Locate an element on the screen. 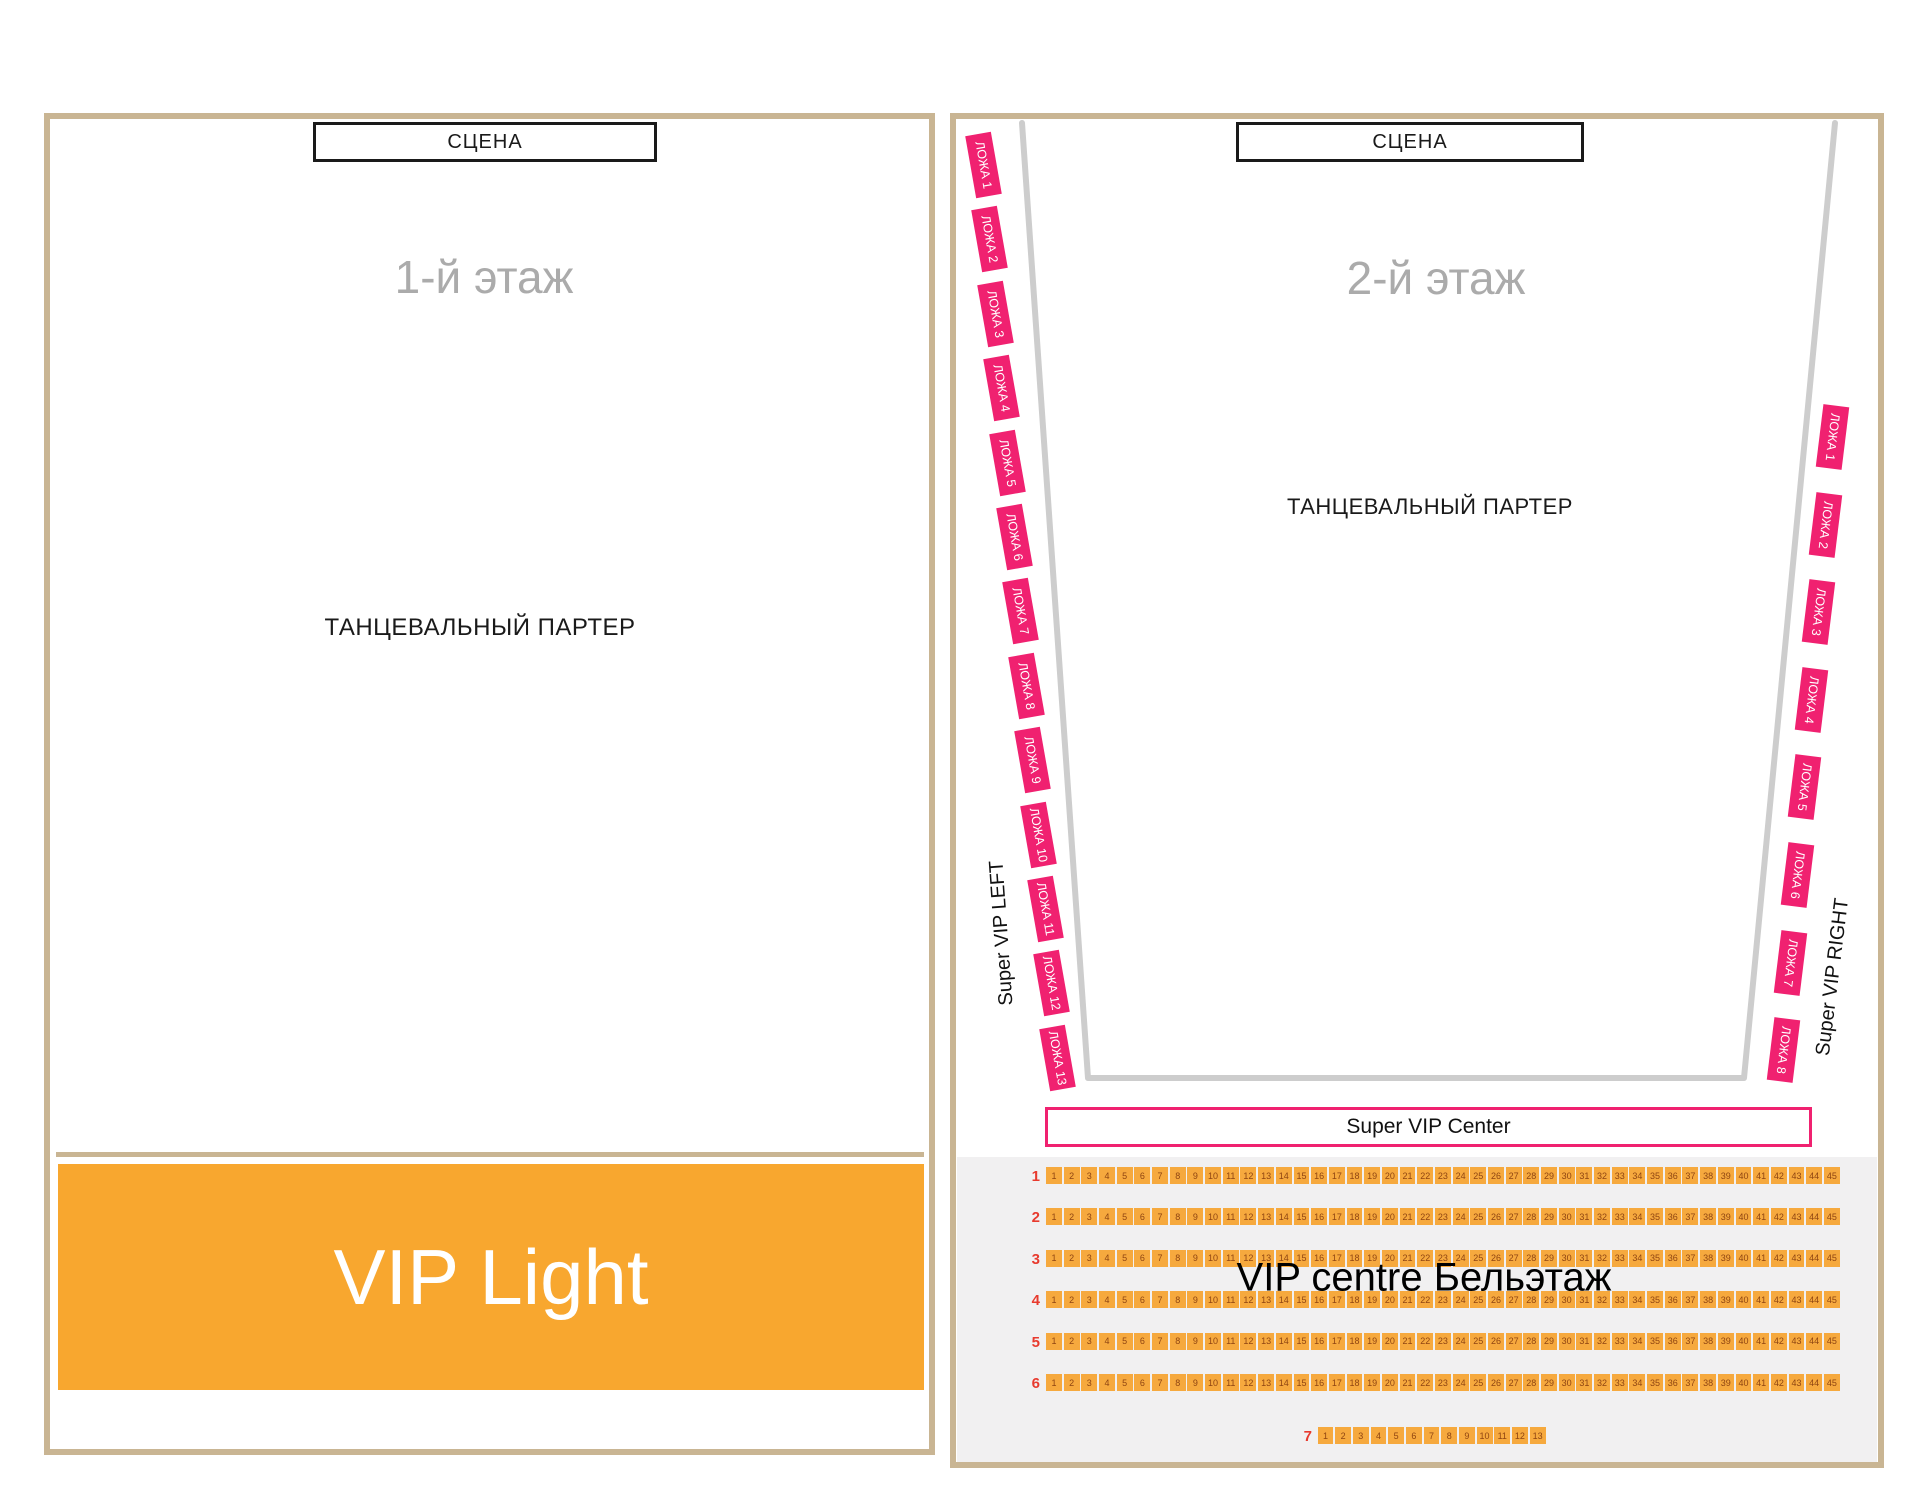 The height and width of the screenshot is (1500, 1915). seat-row6-36: 36 is located at coordinates (1672, 1382).